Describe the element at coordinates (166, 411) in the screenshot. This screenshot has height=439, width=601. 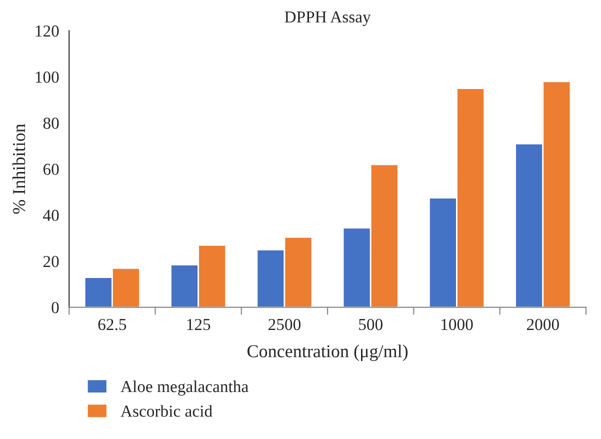
I see `legend-label: Ascorbic acid` at that location.